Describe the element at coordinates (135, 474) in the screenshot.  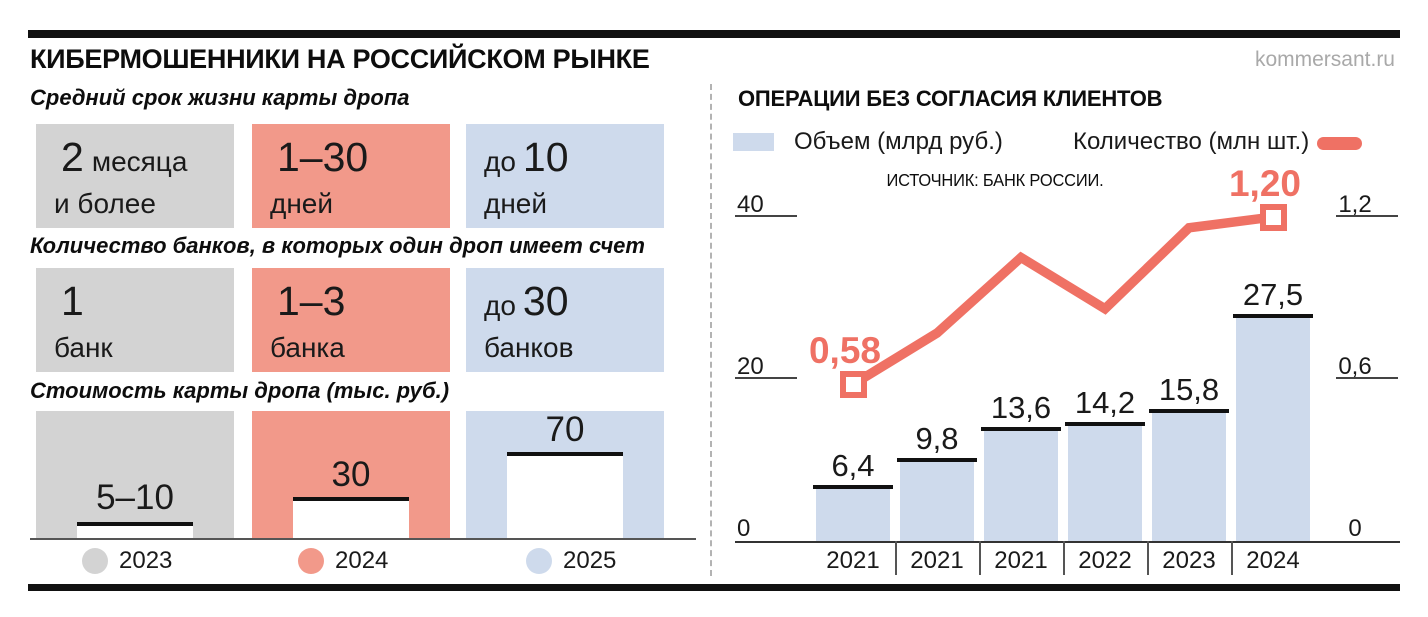
I see `cost-box-2023: 5–10` at that location.